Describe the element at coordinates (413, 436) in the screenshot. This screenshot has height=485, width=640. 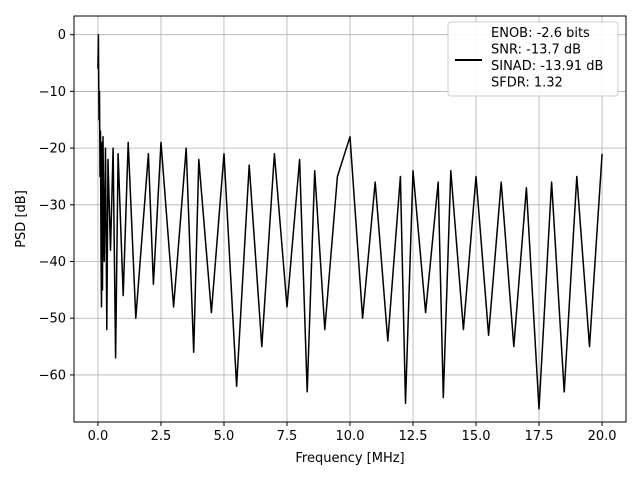
I see `x-tick-label: 12.5` at that location.